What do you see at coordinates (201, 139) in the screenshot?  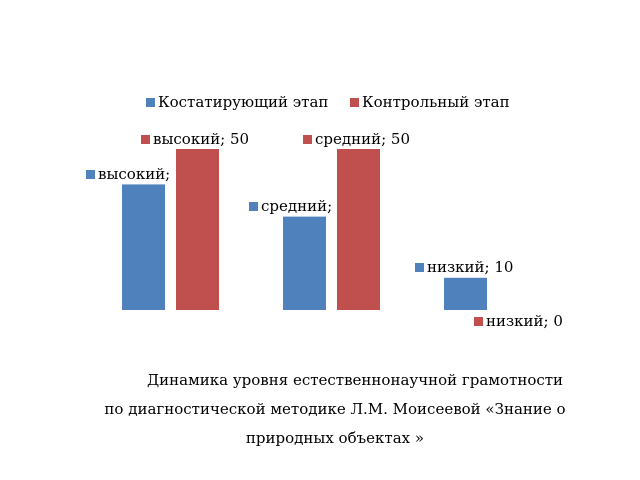 I see `data-label-высокий-series-2: высокий; 50` at bounding box center [201, 139].